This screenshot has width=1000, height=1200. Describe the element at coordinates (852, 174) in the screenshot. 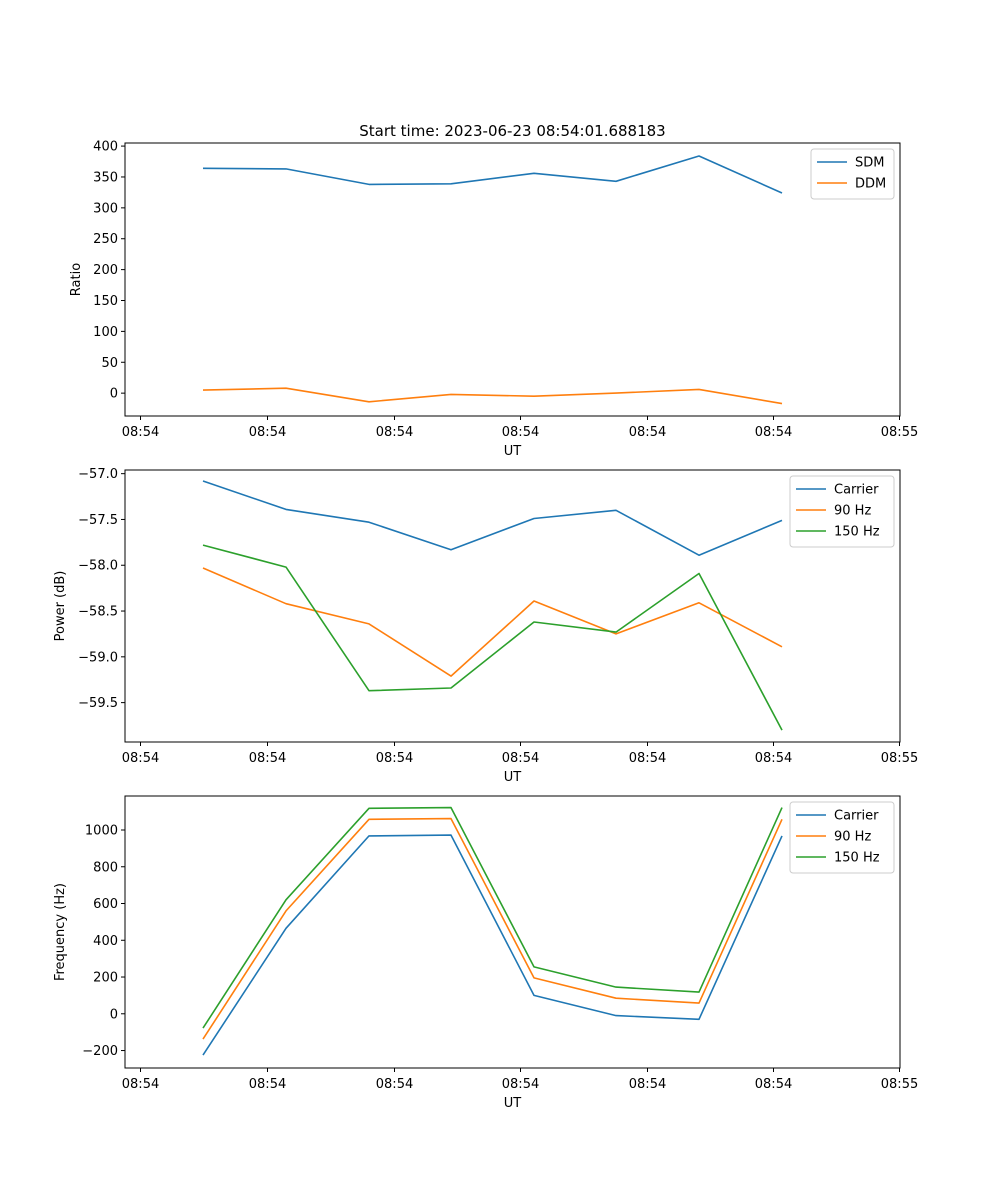

I see `legend: SDM DDM` at that location.